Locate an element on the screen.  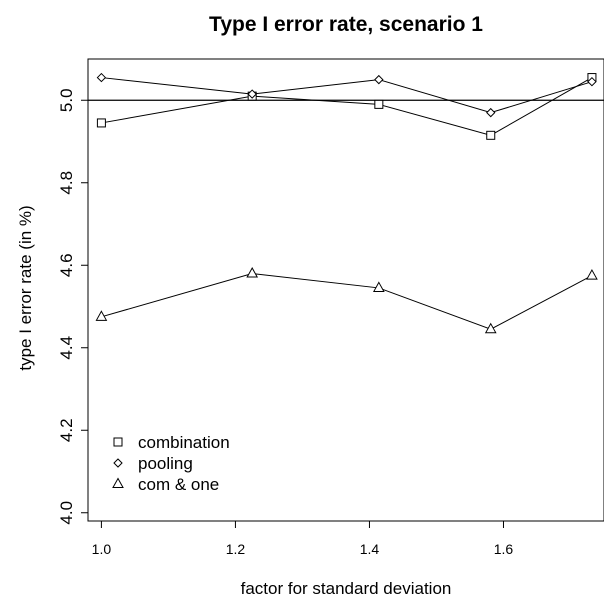
series-line-com-one is located at coordinates (347, 301).